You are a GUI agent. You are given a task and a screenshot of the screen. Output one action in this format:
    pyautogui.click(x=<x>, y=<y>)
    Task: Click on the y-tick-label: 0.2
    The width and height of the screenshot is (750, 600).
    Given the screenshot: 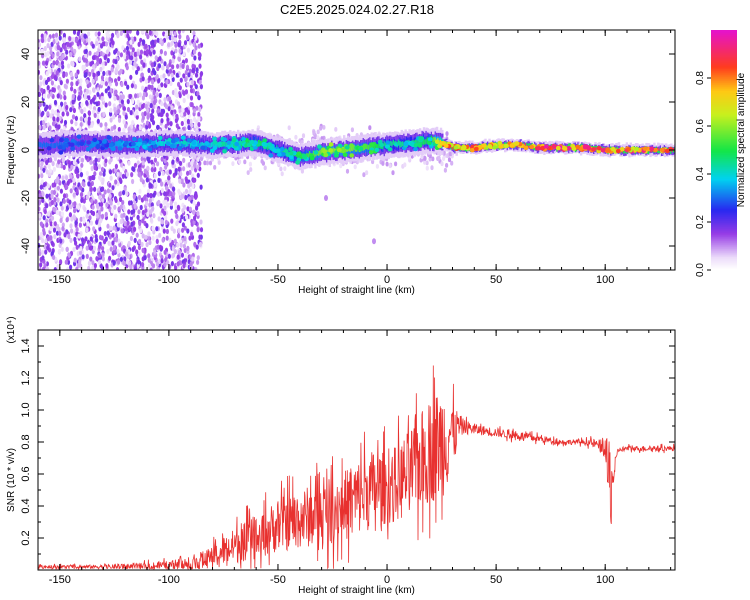 What is the action you would take?
    pyautogui.click(x=26, y=537)
    